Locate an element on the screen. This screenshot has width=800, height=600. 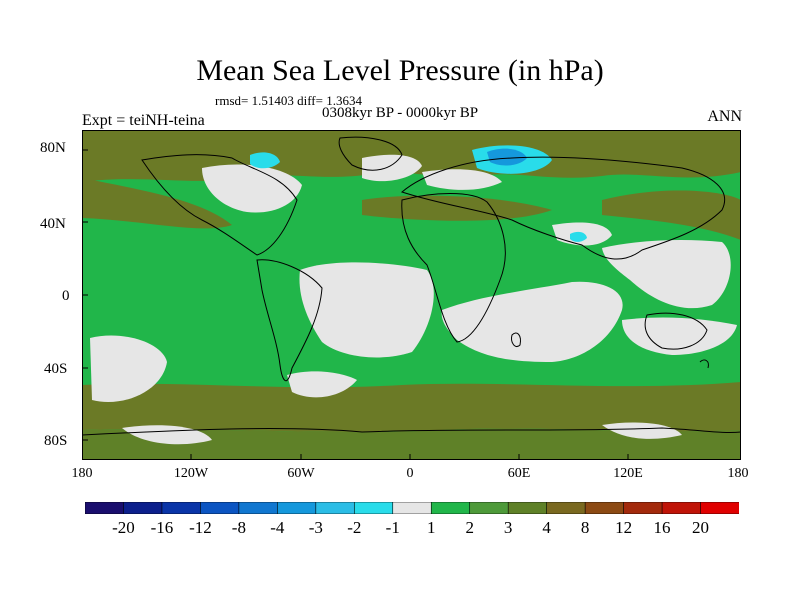
colorbar-tick-label: 4 is located at coordinates (546, 527).